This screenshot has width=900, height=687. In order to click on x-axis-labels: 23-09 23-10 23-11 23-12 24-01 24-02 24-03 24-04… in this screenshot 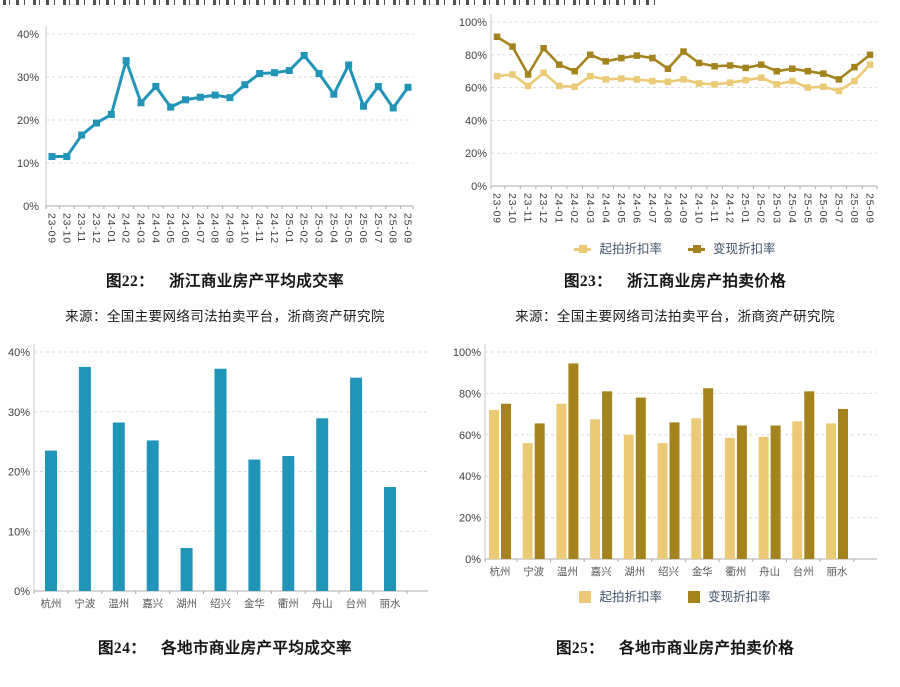, I will do `click(230, 228)`.